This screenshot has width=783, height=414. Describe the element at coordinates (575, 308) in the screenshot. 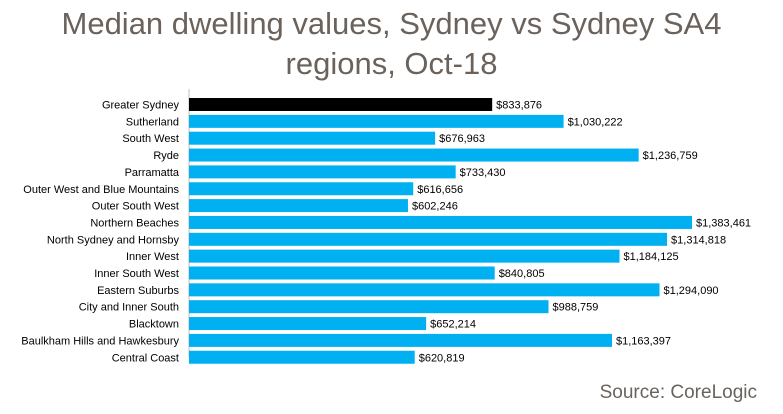

I see `data-label: $988,759` at that location.